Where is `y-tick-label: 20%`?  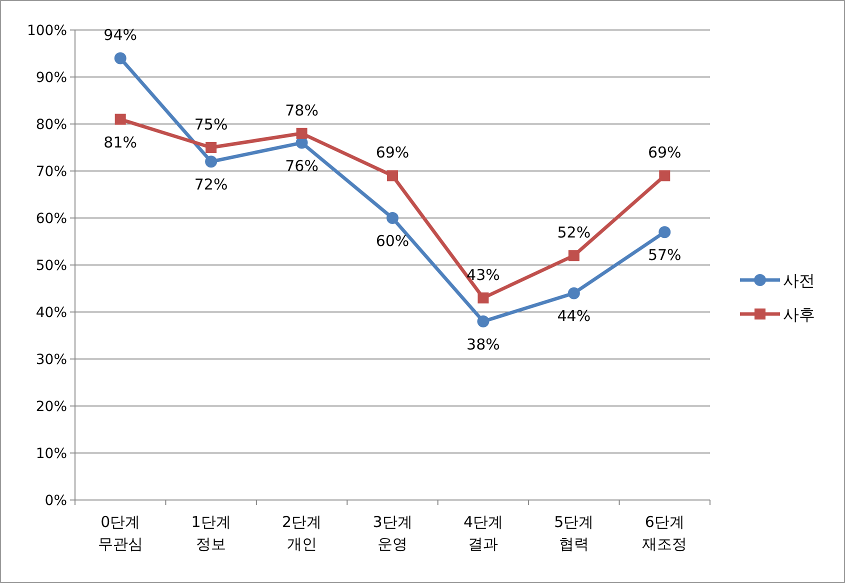
y-tick-label: 20% is located at coordinates (51, 407).